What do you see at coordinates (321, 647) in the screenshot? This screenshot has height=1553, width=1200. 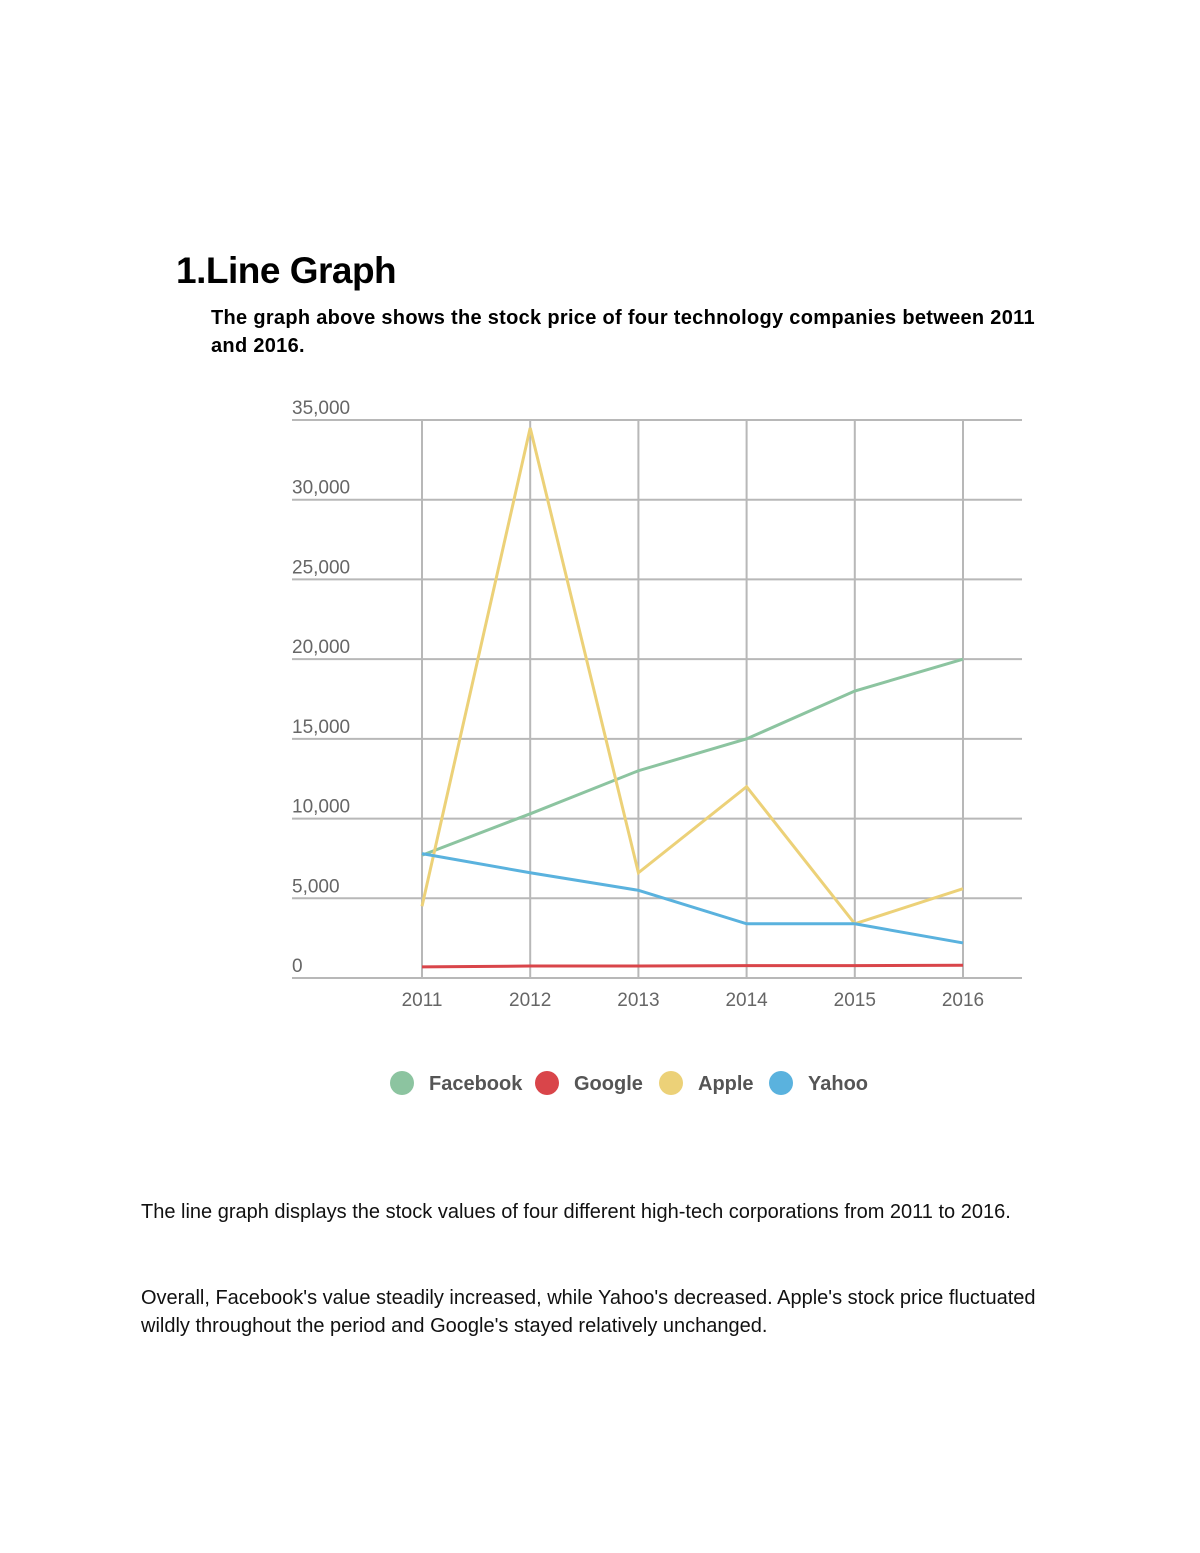 I see `y-tick-label: 20,000` at bounding box center [321, 647].